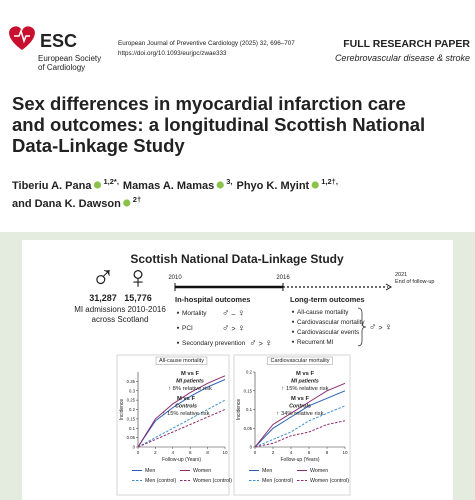  Describe the element at coordinates (194, 313) in the screenshot. I see `in-hospital-item: Mortality` at that location.